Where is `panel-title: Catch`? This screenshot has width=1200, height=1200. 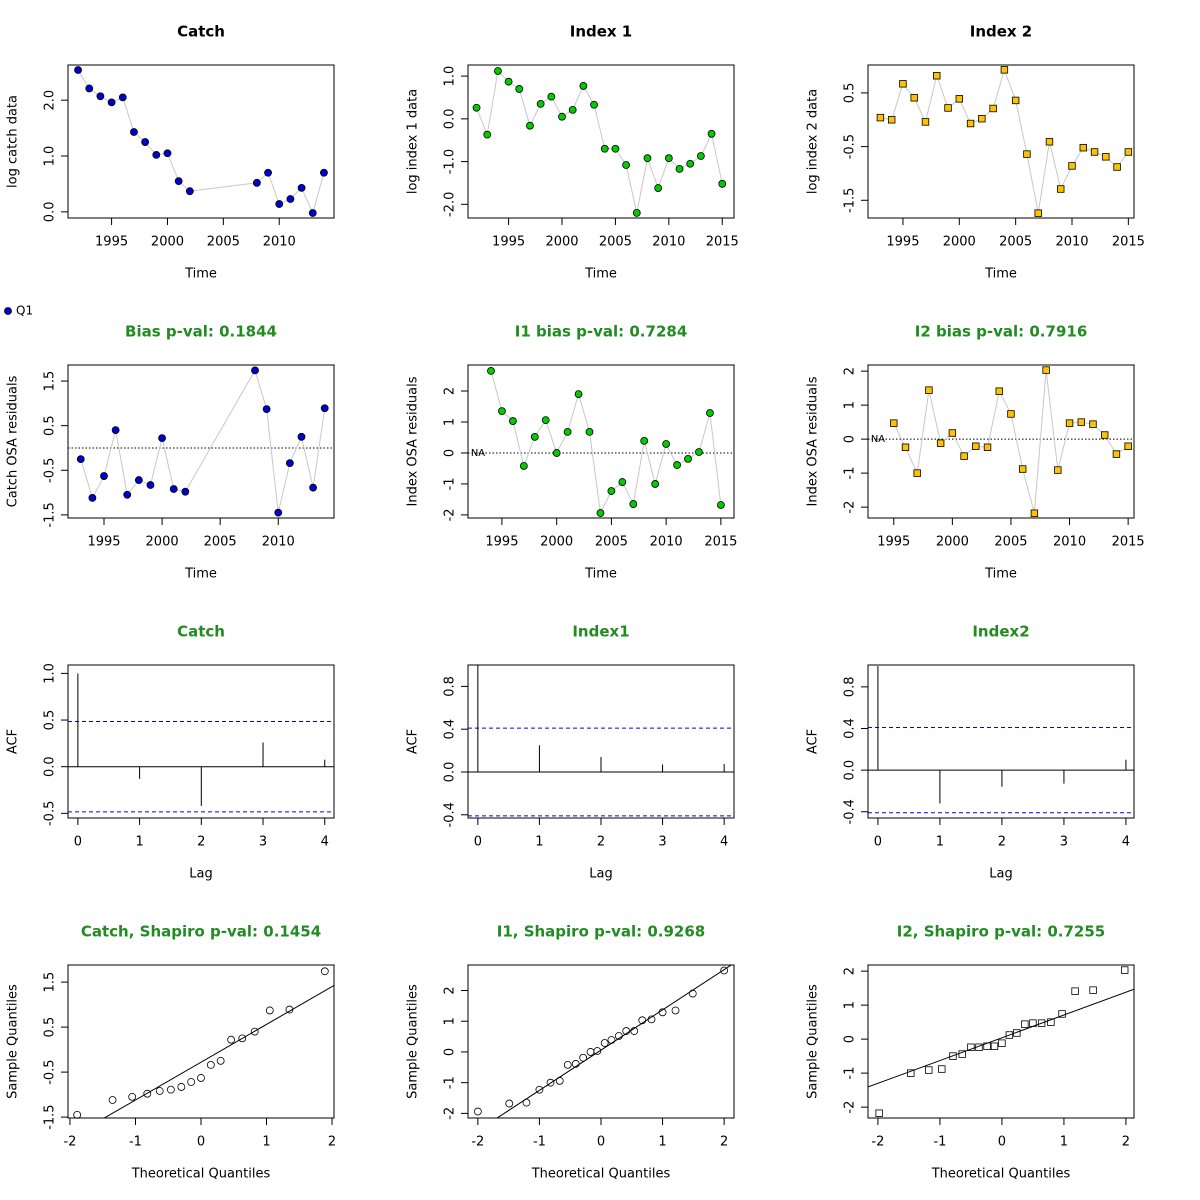 panel-title: Catch is located at coordinates (201, 32).